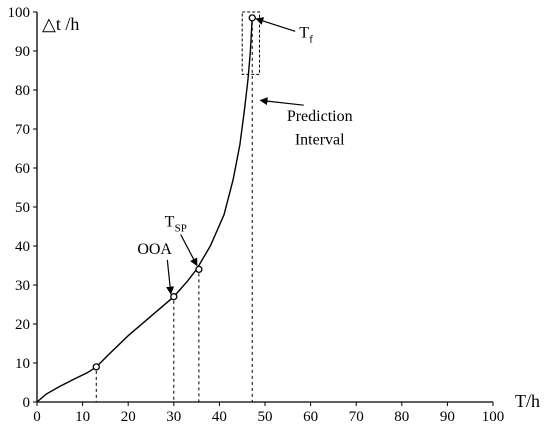 This screenshot has width=550, height=429. What do you see at coordinates (19, 13) in the screenshot?
I see `y-tick-label: 100` at bounding box center [19, 13].